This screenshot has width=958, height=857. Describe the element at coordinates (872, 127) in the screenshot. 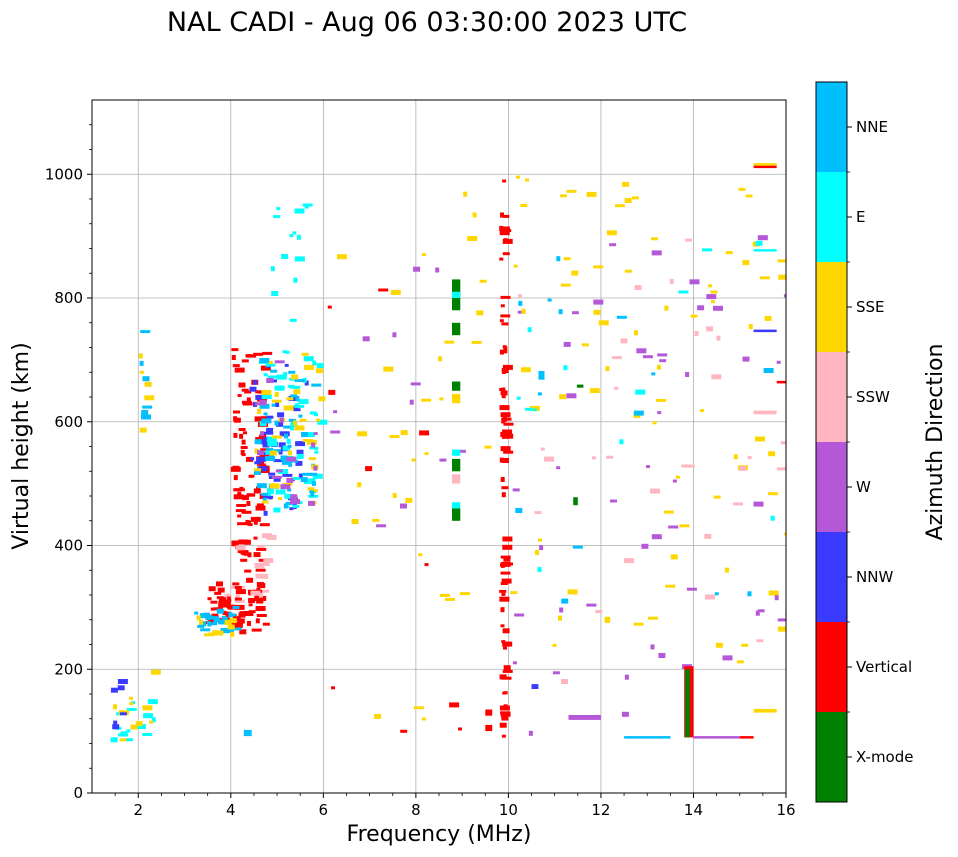

I see `colorbar-label: NNE` at that location.